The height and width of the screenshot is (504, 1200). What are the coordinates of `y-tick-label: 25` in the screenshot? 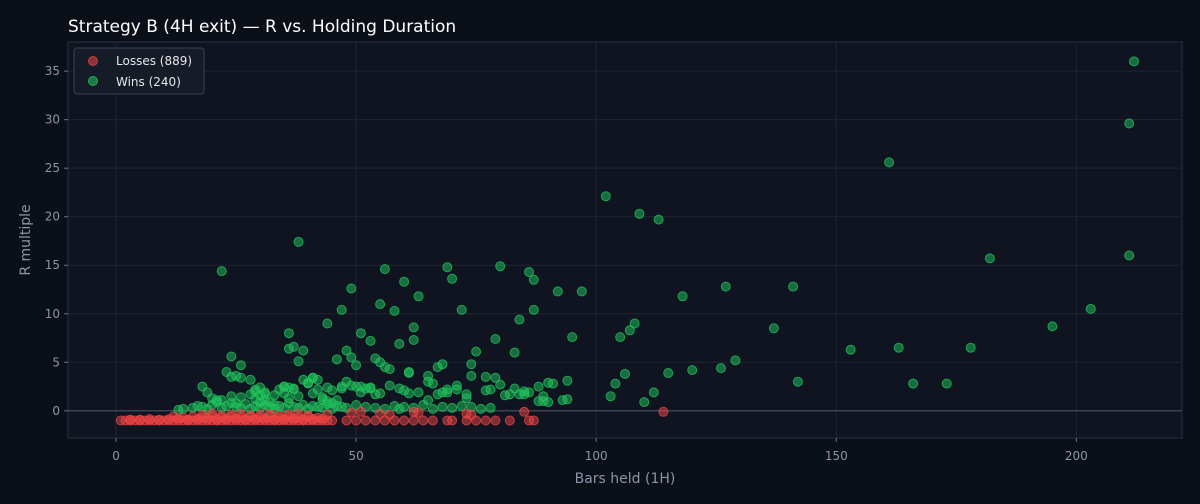 It's located at (52, 168).